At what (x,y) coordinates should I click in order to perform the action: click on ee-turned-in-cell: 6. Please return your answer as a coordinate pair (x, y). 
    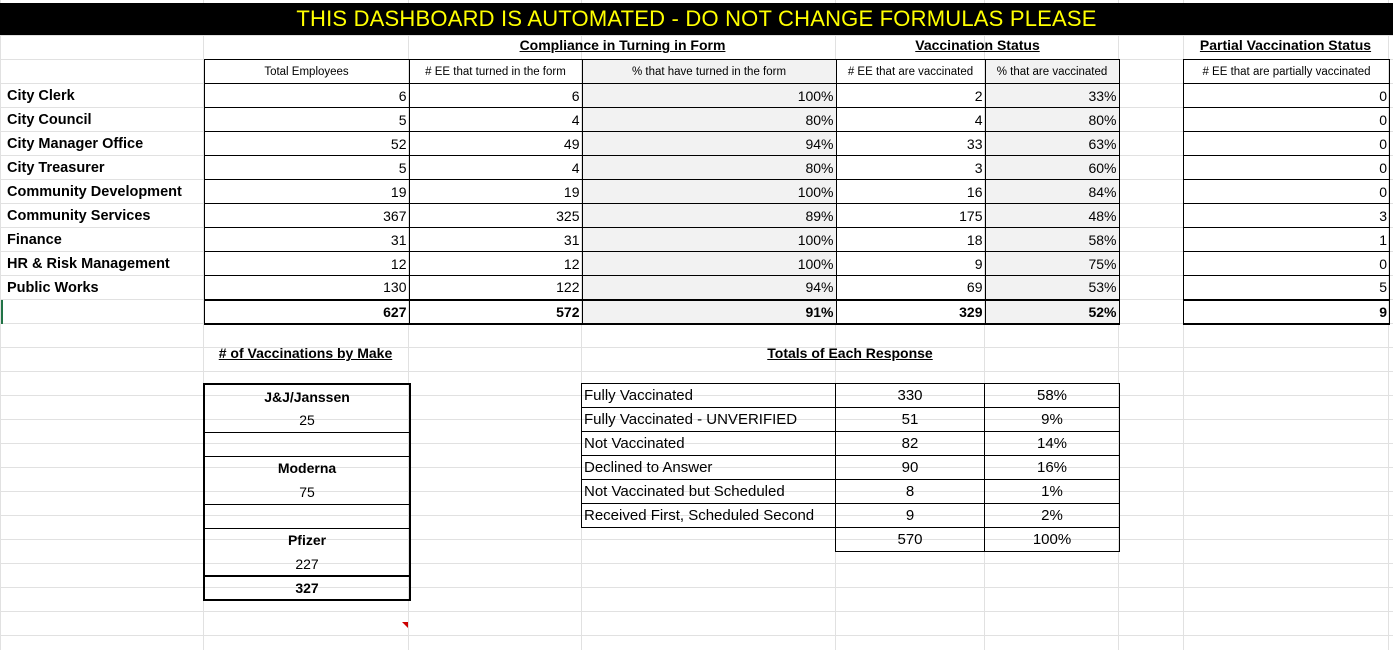
    Looking at the image, I should click on (495, 95).